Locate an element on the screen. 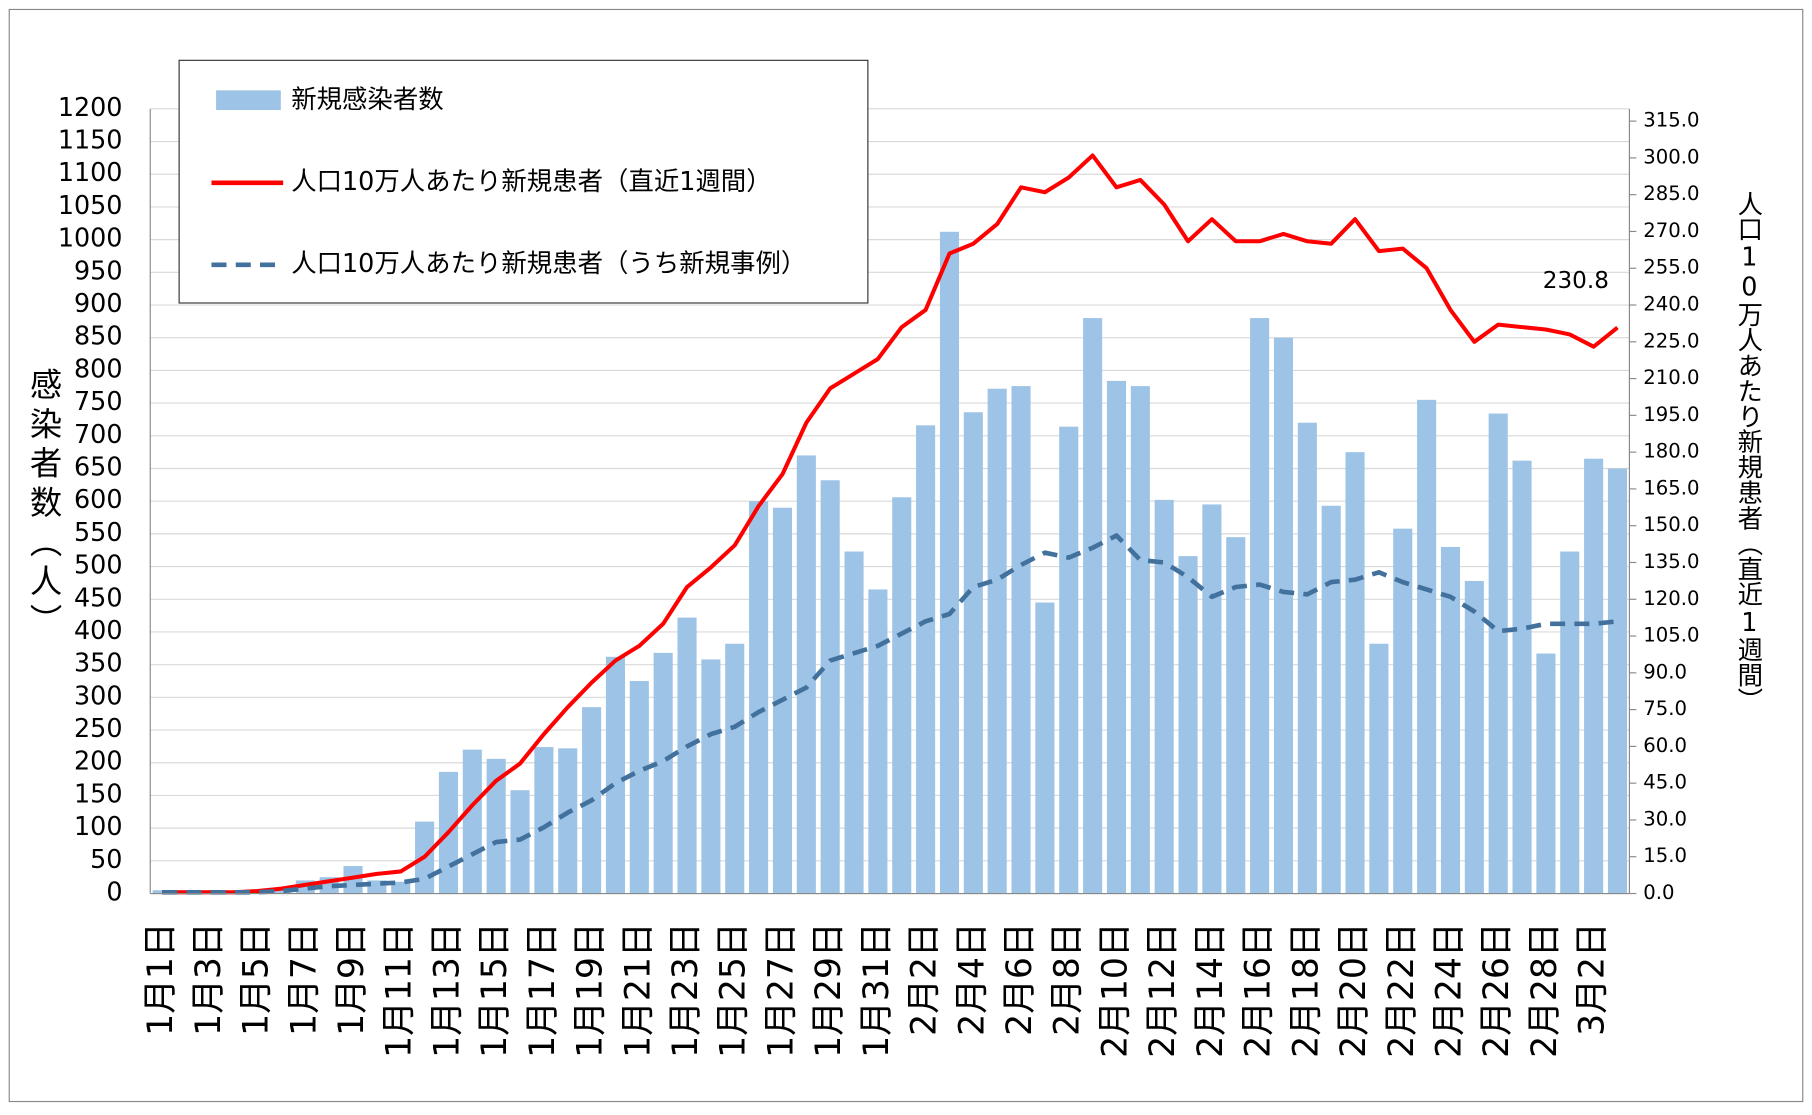  x-tick-label: 1月17日 is located at coordinates (543, 989).